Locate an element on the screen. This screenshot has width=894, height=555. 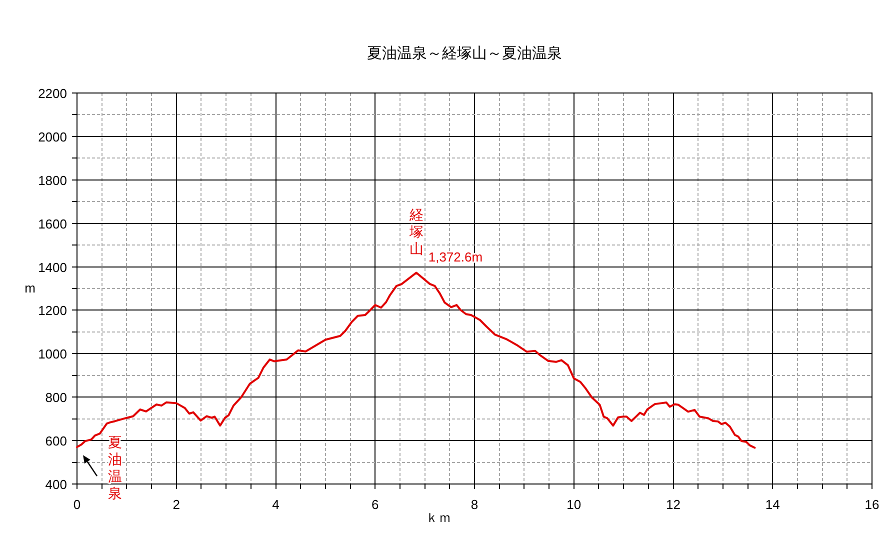
x-tick-label: 8 is located at coordinates (474, 504).